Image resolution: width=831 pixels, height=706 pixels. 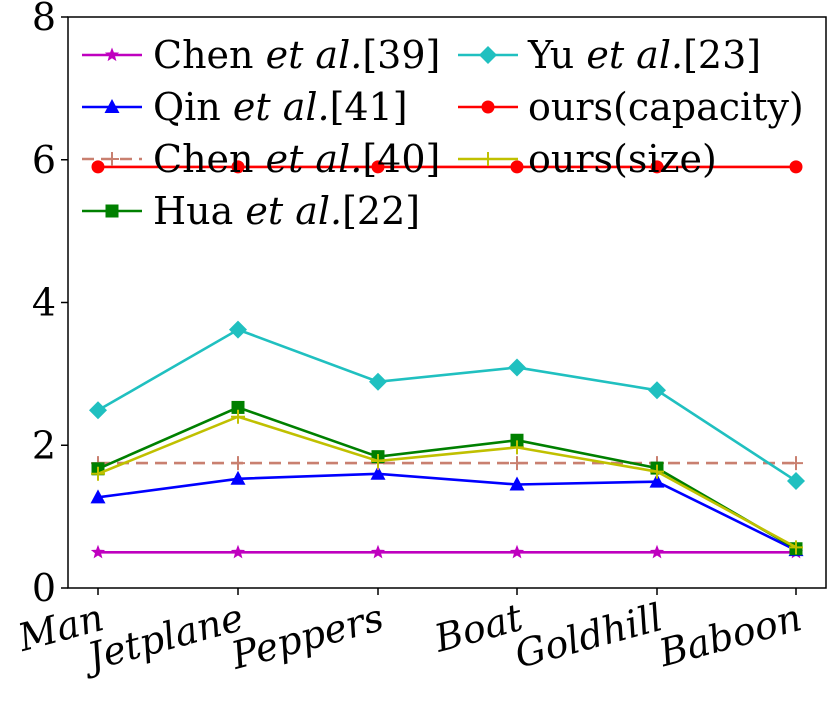 I want to click on legend-label: Hua et al.[22], so click(x=286, y=211).